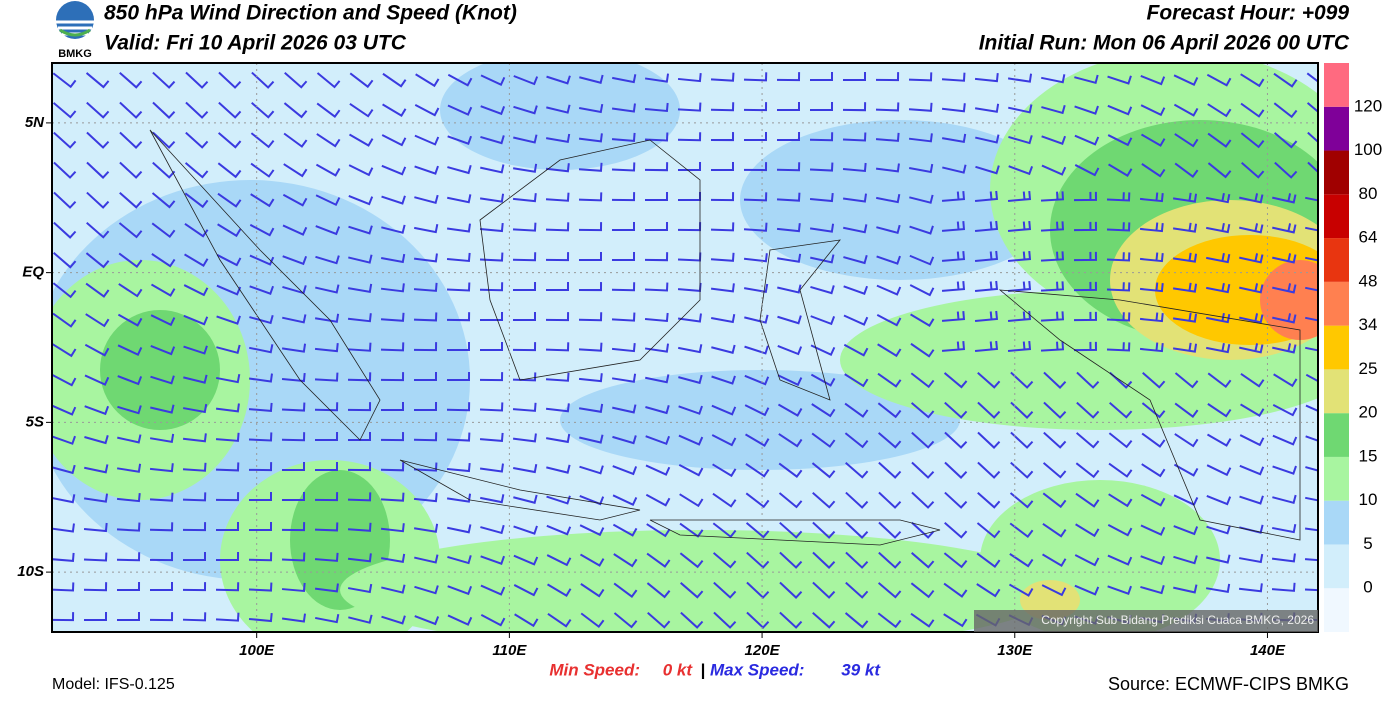  What do you see at coordinates (1353, 347) in the screenshot?
I see `colorbar: 0 5 10 15 20 25 34 48 64 80 100 120` at bounding box center [1353, 347].